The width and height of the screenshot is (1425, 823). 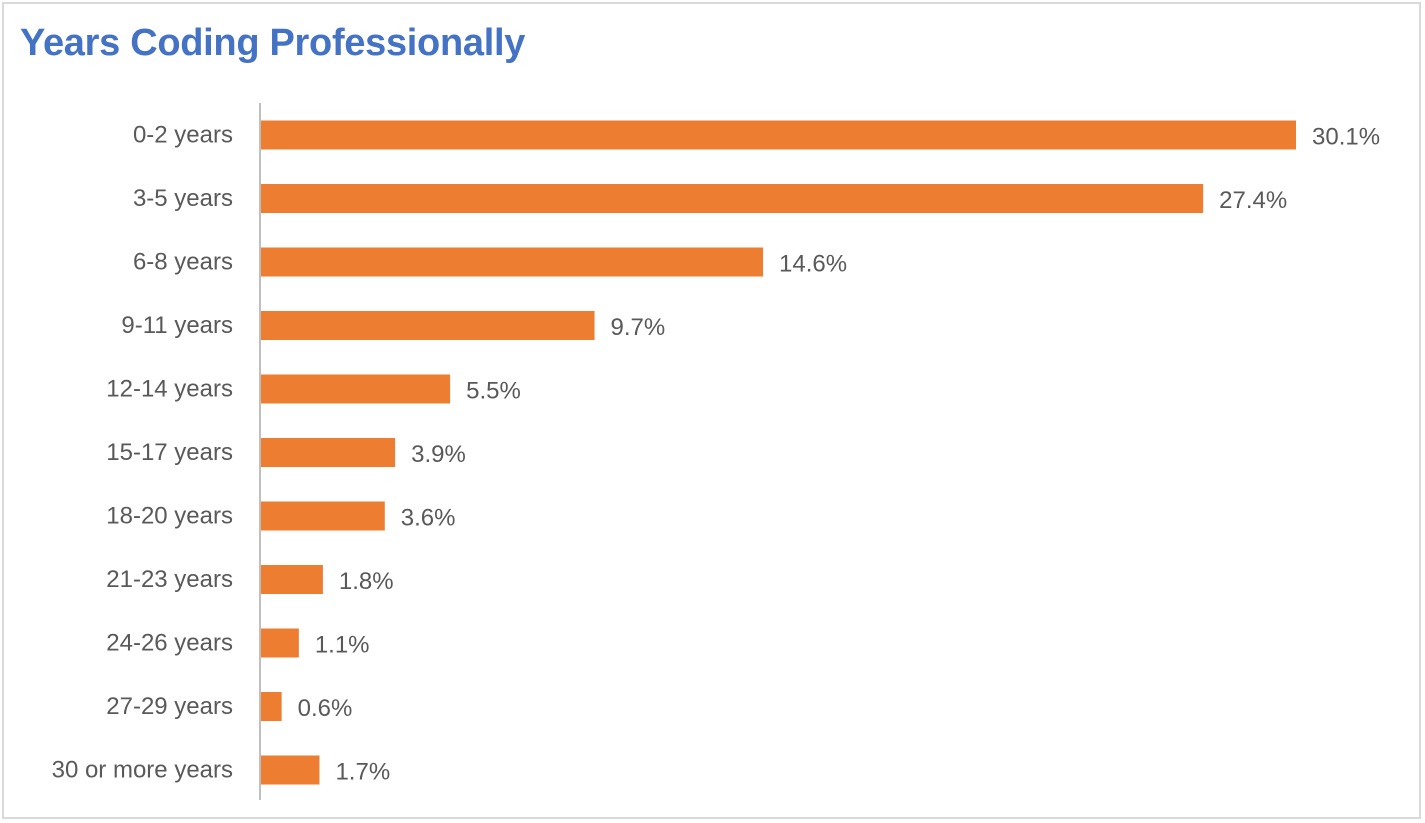 What do you see at coordinates (169, 706) in the screenshot?
I see `category-label: 27-29 years` at bounding box center [169, 706].